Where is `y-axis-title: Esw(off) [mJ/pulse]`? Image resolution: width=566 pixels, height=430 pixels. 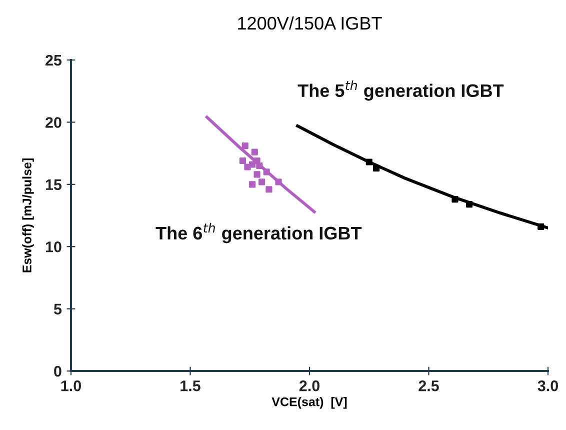 y-axis-title: Esw(off) [mJ/pulse] is located at coordinates (28, 215).